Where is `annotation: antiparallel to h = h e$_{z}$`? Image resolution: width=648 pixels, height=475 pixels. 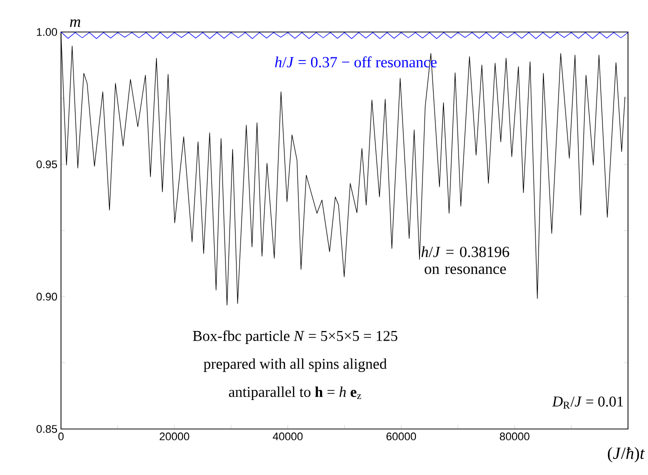
annotation: antiparallel to h = h e$_{z}$ is located at coordinates (295, 393).